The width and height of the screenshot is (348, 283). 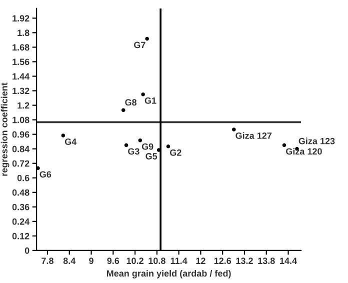 I want to click on annotation: G9, so click(x=148, y=146).